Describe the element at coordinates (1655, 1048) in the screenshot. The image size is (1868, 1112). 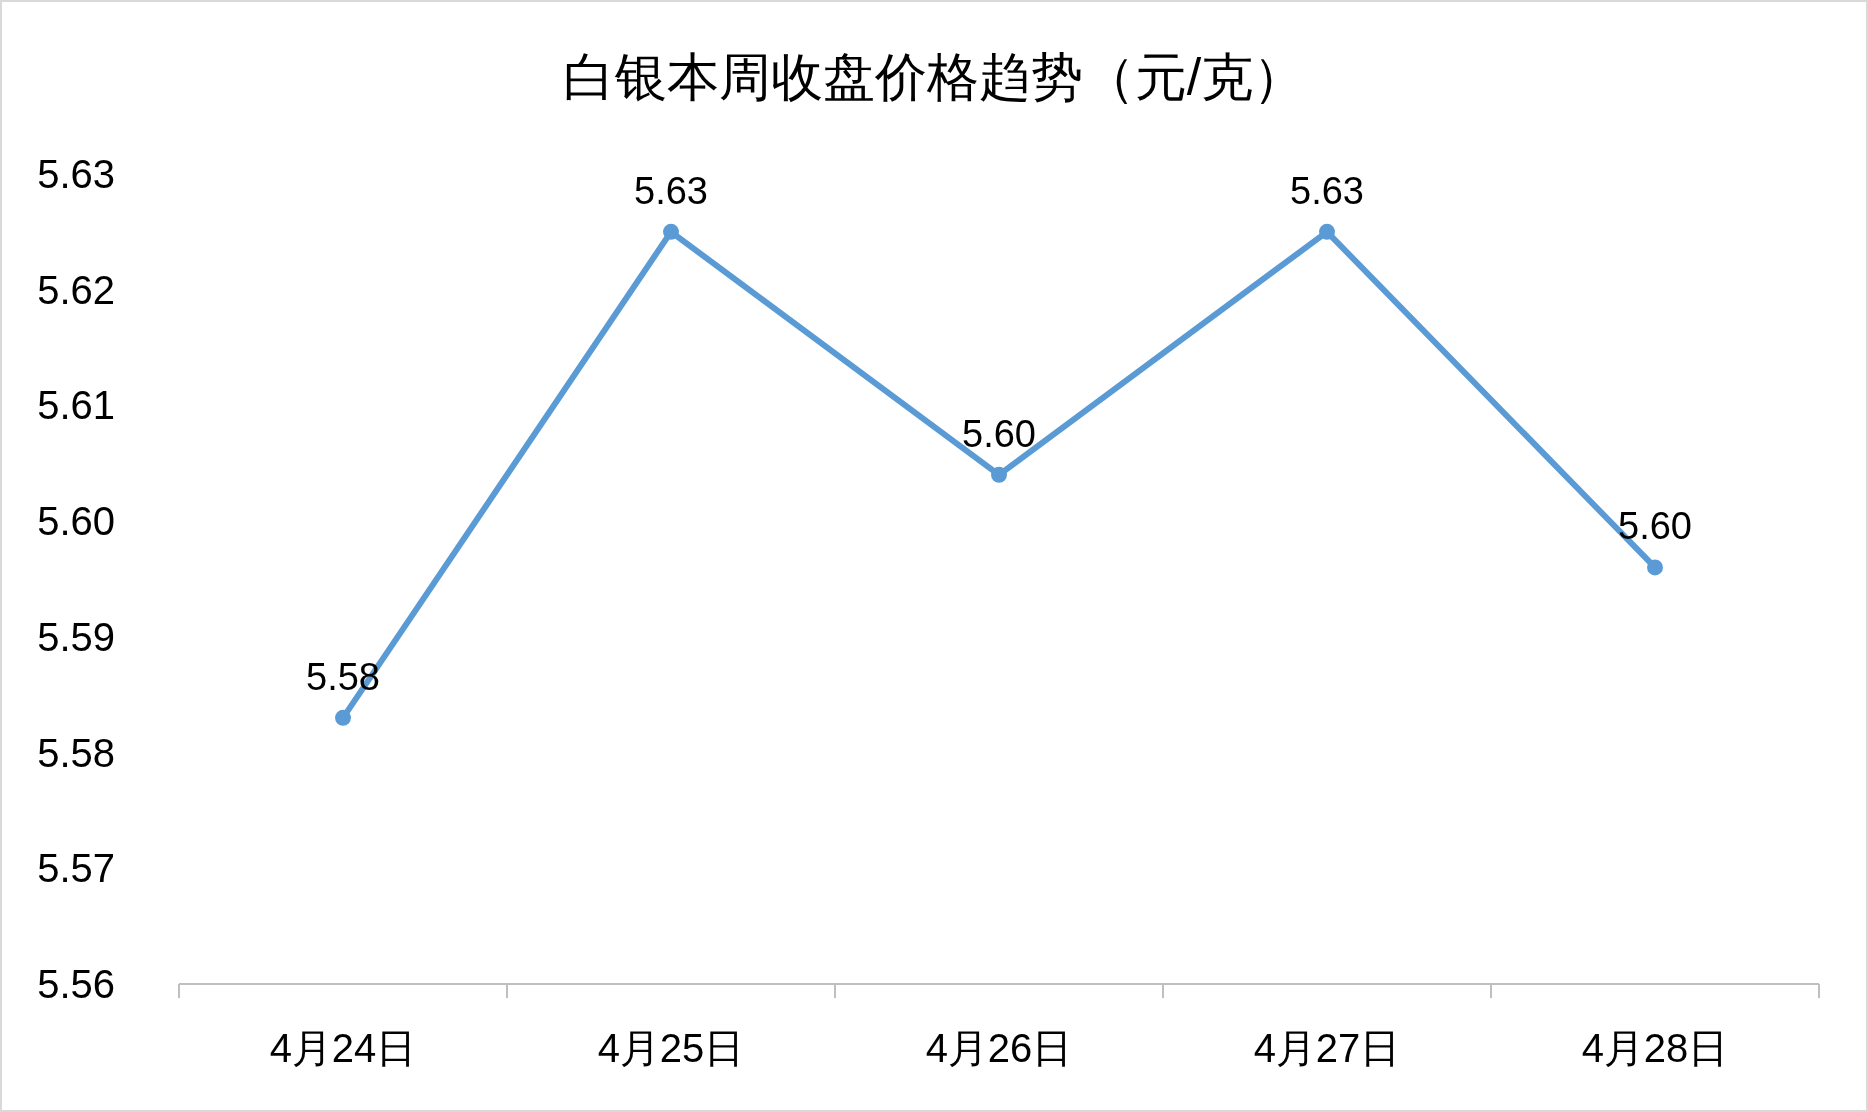
I see `x-tick-label: 4月28日` at that location.